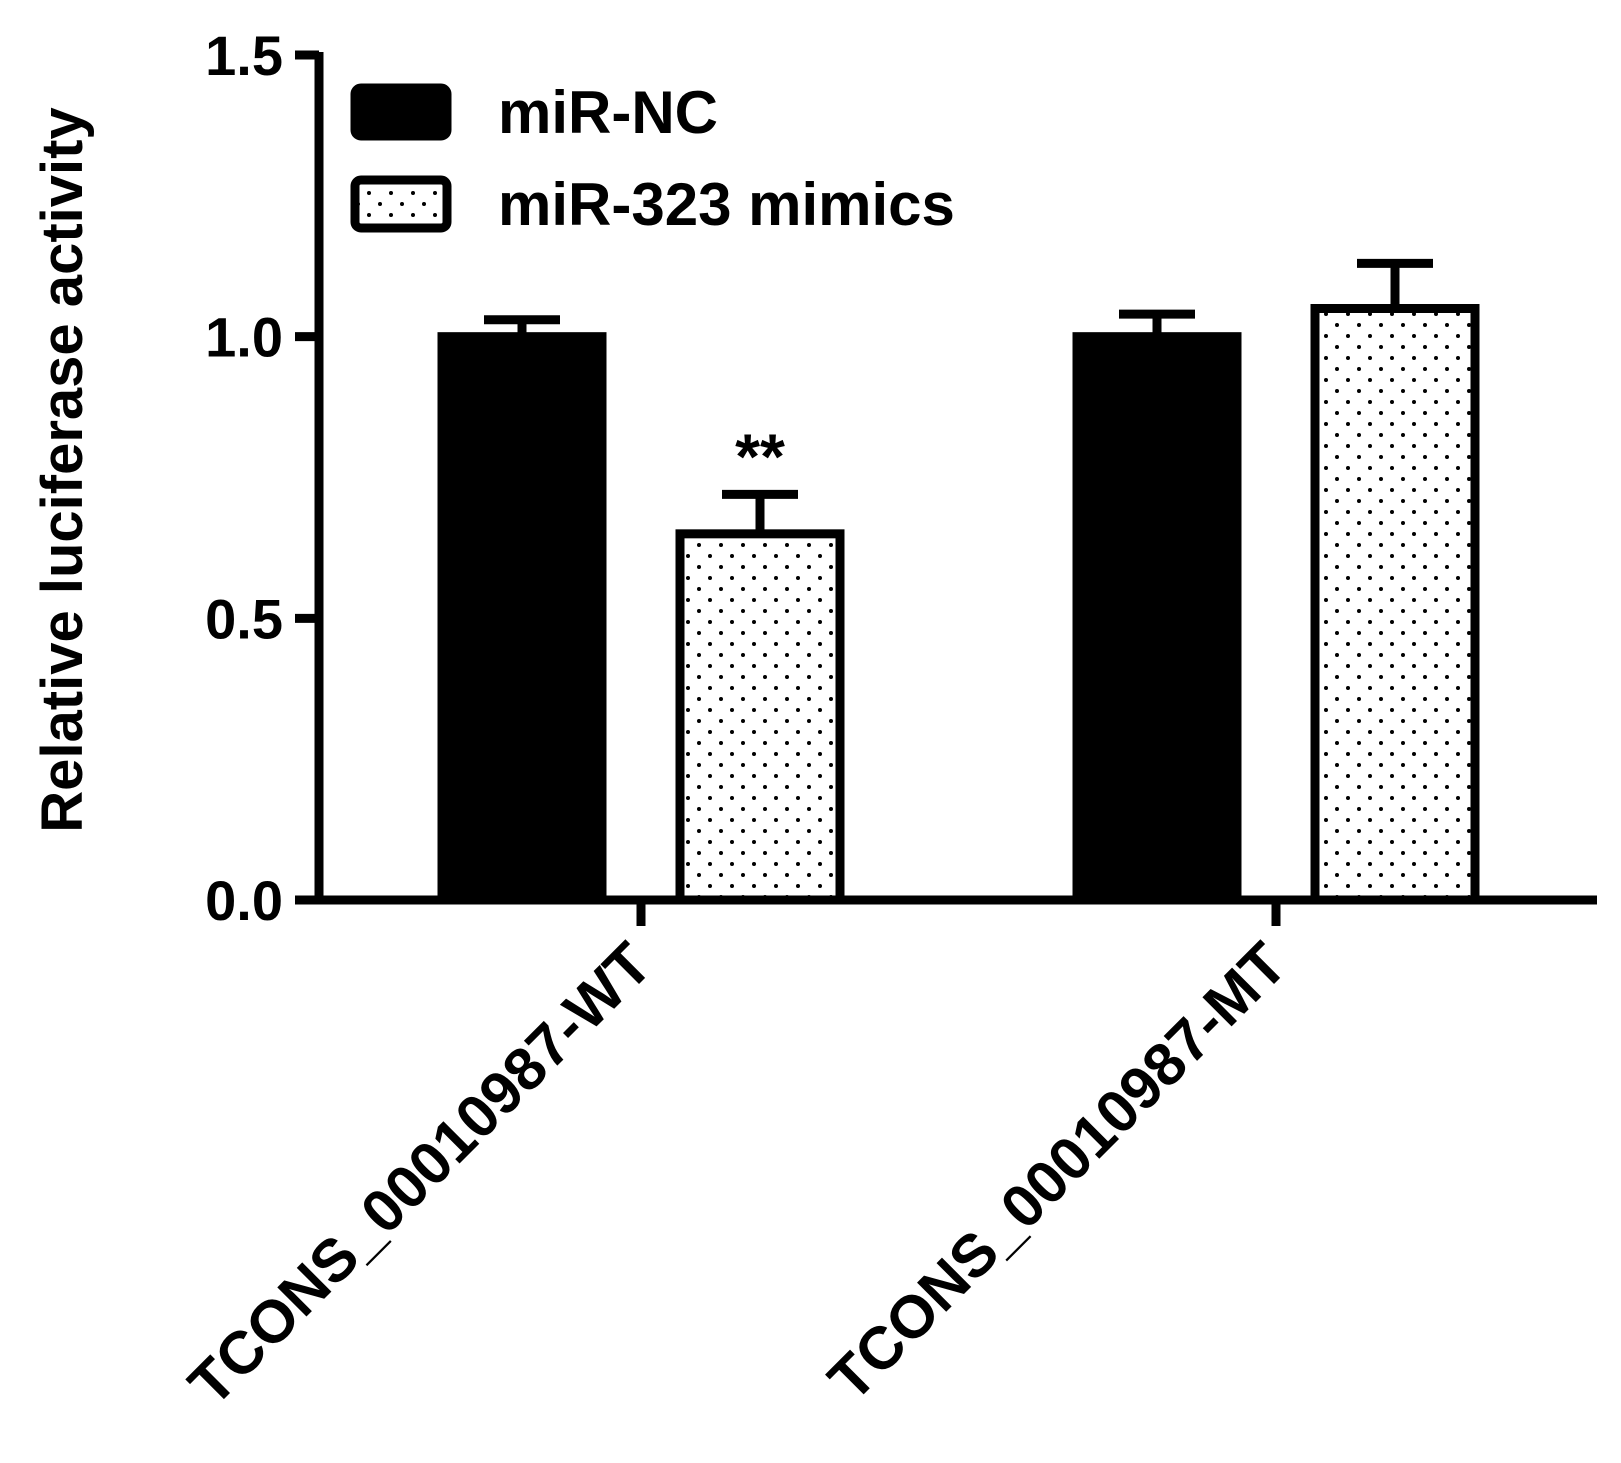 Image resolution: width=1621 pixels, height=1463 pixels. What do you see at coordinates (958, 396) in the screenshot?
I see `error-bars` at bounding box center [958, 396].